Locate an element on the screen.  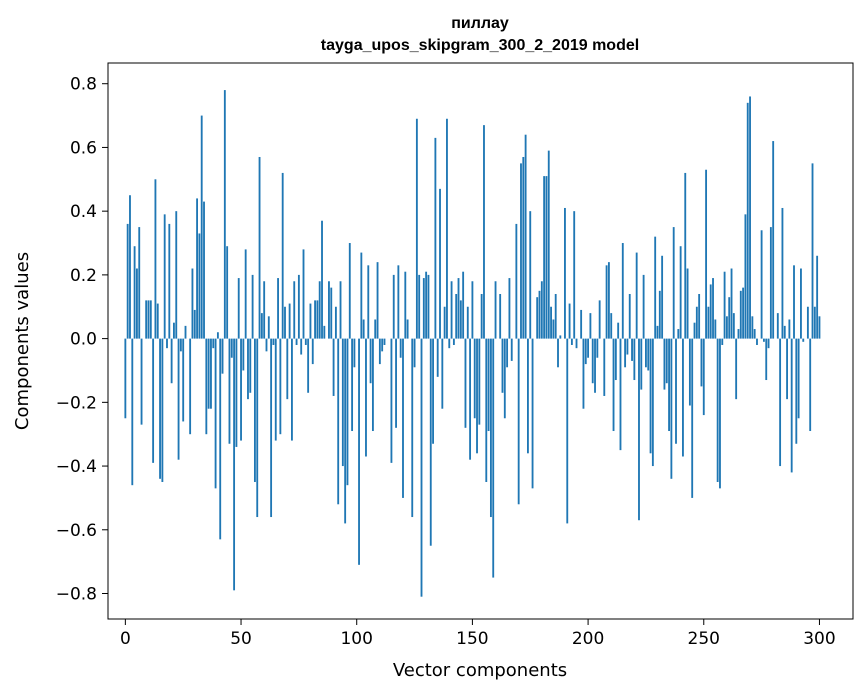
chart-subtitle: tayga_upos_skipgram_300_2_2019 model is located at coordinates (480, 45).